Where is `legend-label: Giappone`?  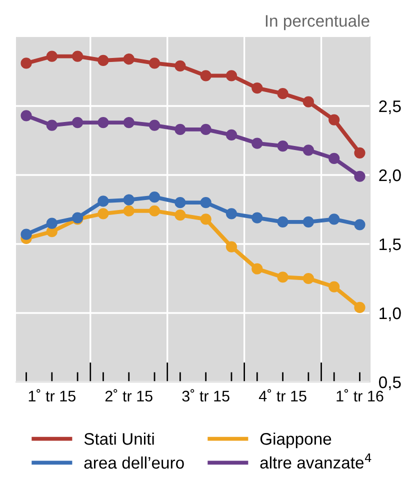
legend-label: Giappone is located at coordinates (296, 440).